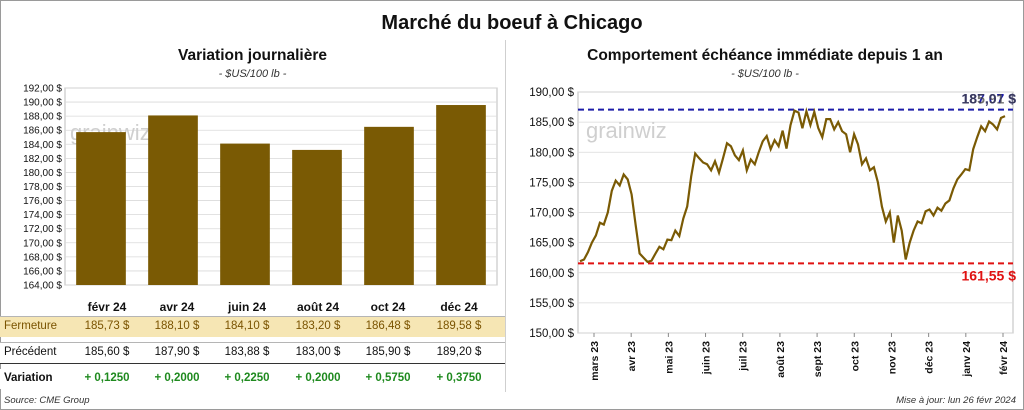  I want to click on close-value: 186,48 $, so click(388, 326).